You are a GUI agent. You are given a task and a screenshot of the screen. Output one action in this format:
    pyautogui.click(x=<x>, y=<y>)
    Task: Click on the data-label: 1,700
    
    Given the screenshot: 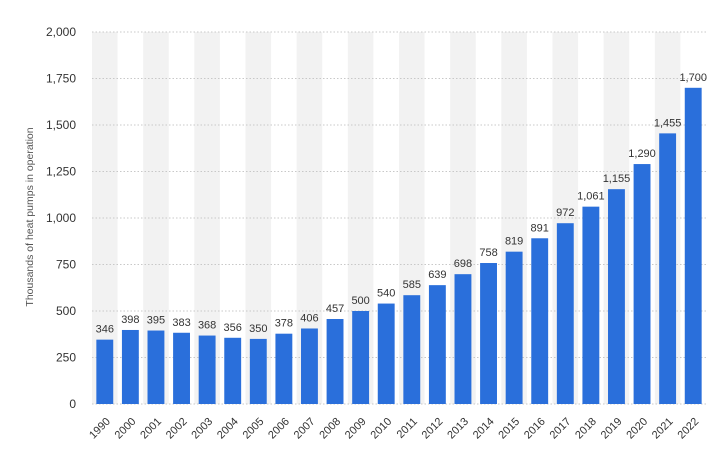 What is the action you would take?
    pyautogui.click(x=693, y=78)
    